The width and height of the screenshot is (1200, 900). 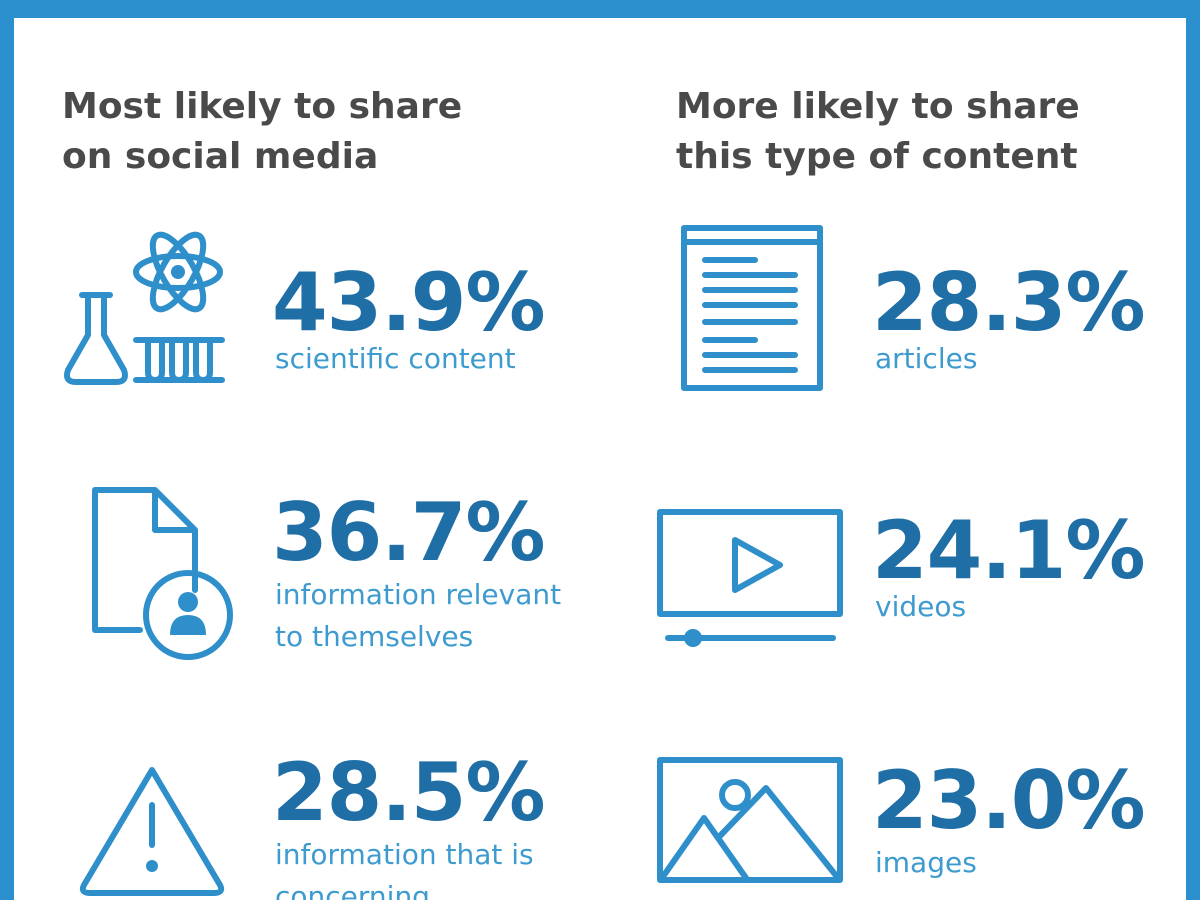 I want to click on heading-line: More likely to share, so click(x=878, y=106).